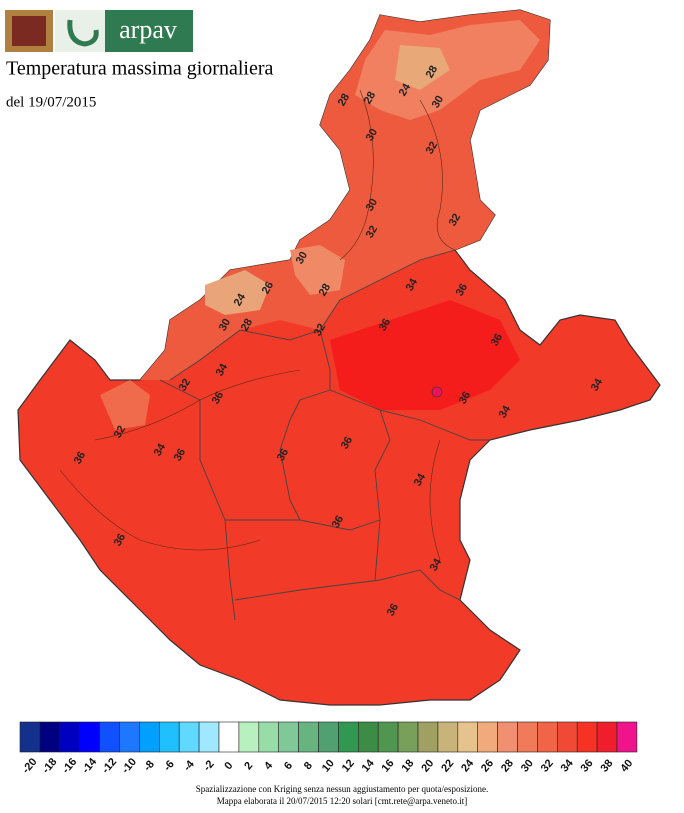  Describe the element at coordinates (269, 765) in the screenshot. I see `legend-label: 4` at that location.